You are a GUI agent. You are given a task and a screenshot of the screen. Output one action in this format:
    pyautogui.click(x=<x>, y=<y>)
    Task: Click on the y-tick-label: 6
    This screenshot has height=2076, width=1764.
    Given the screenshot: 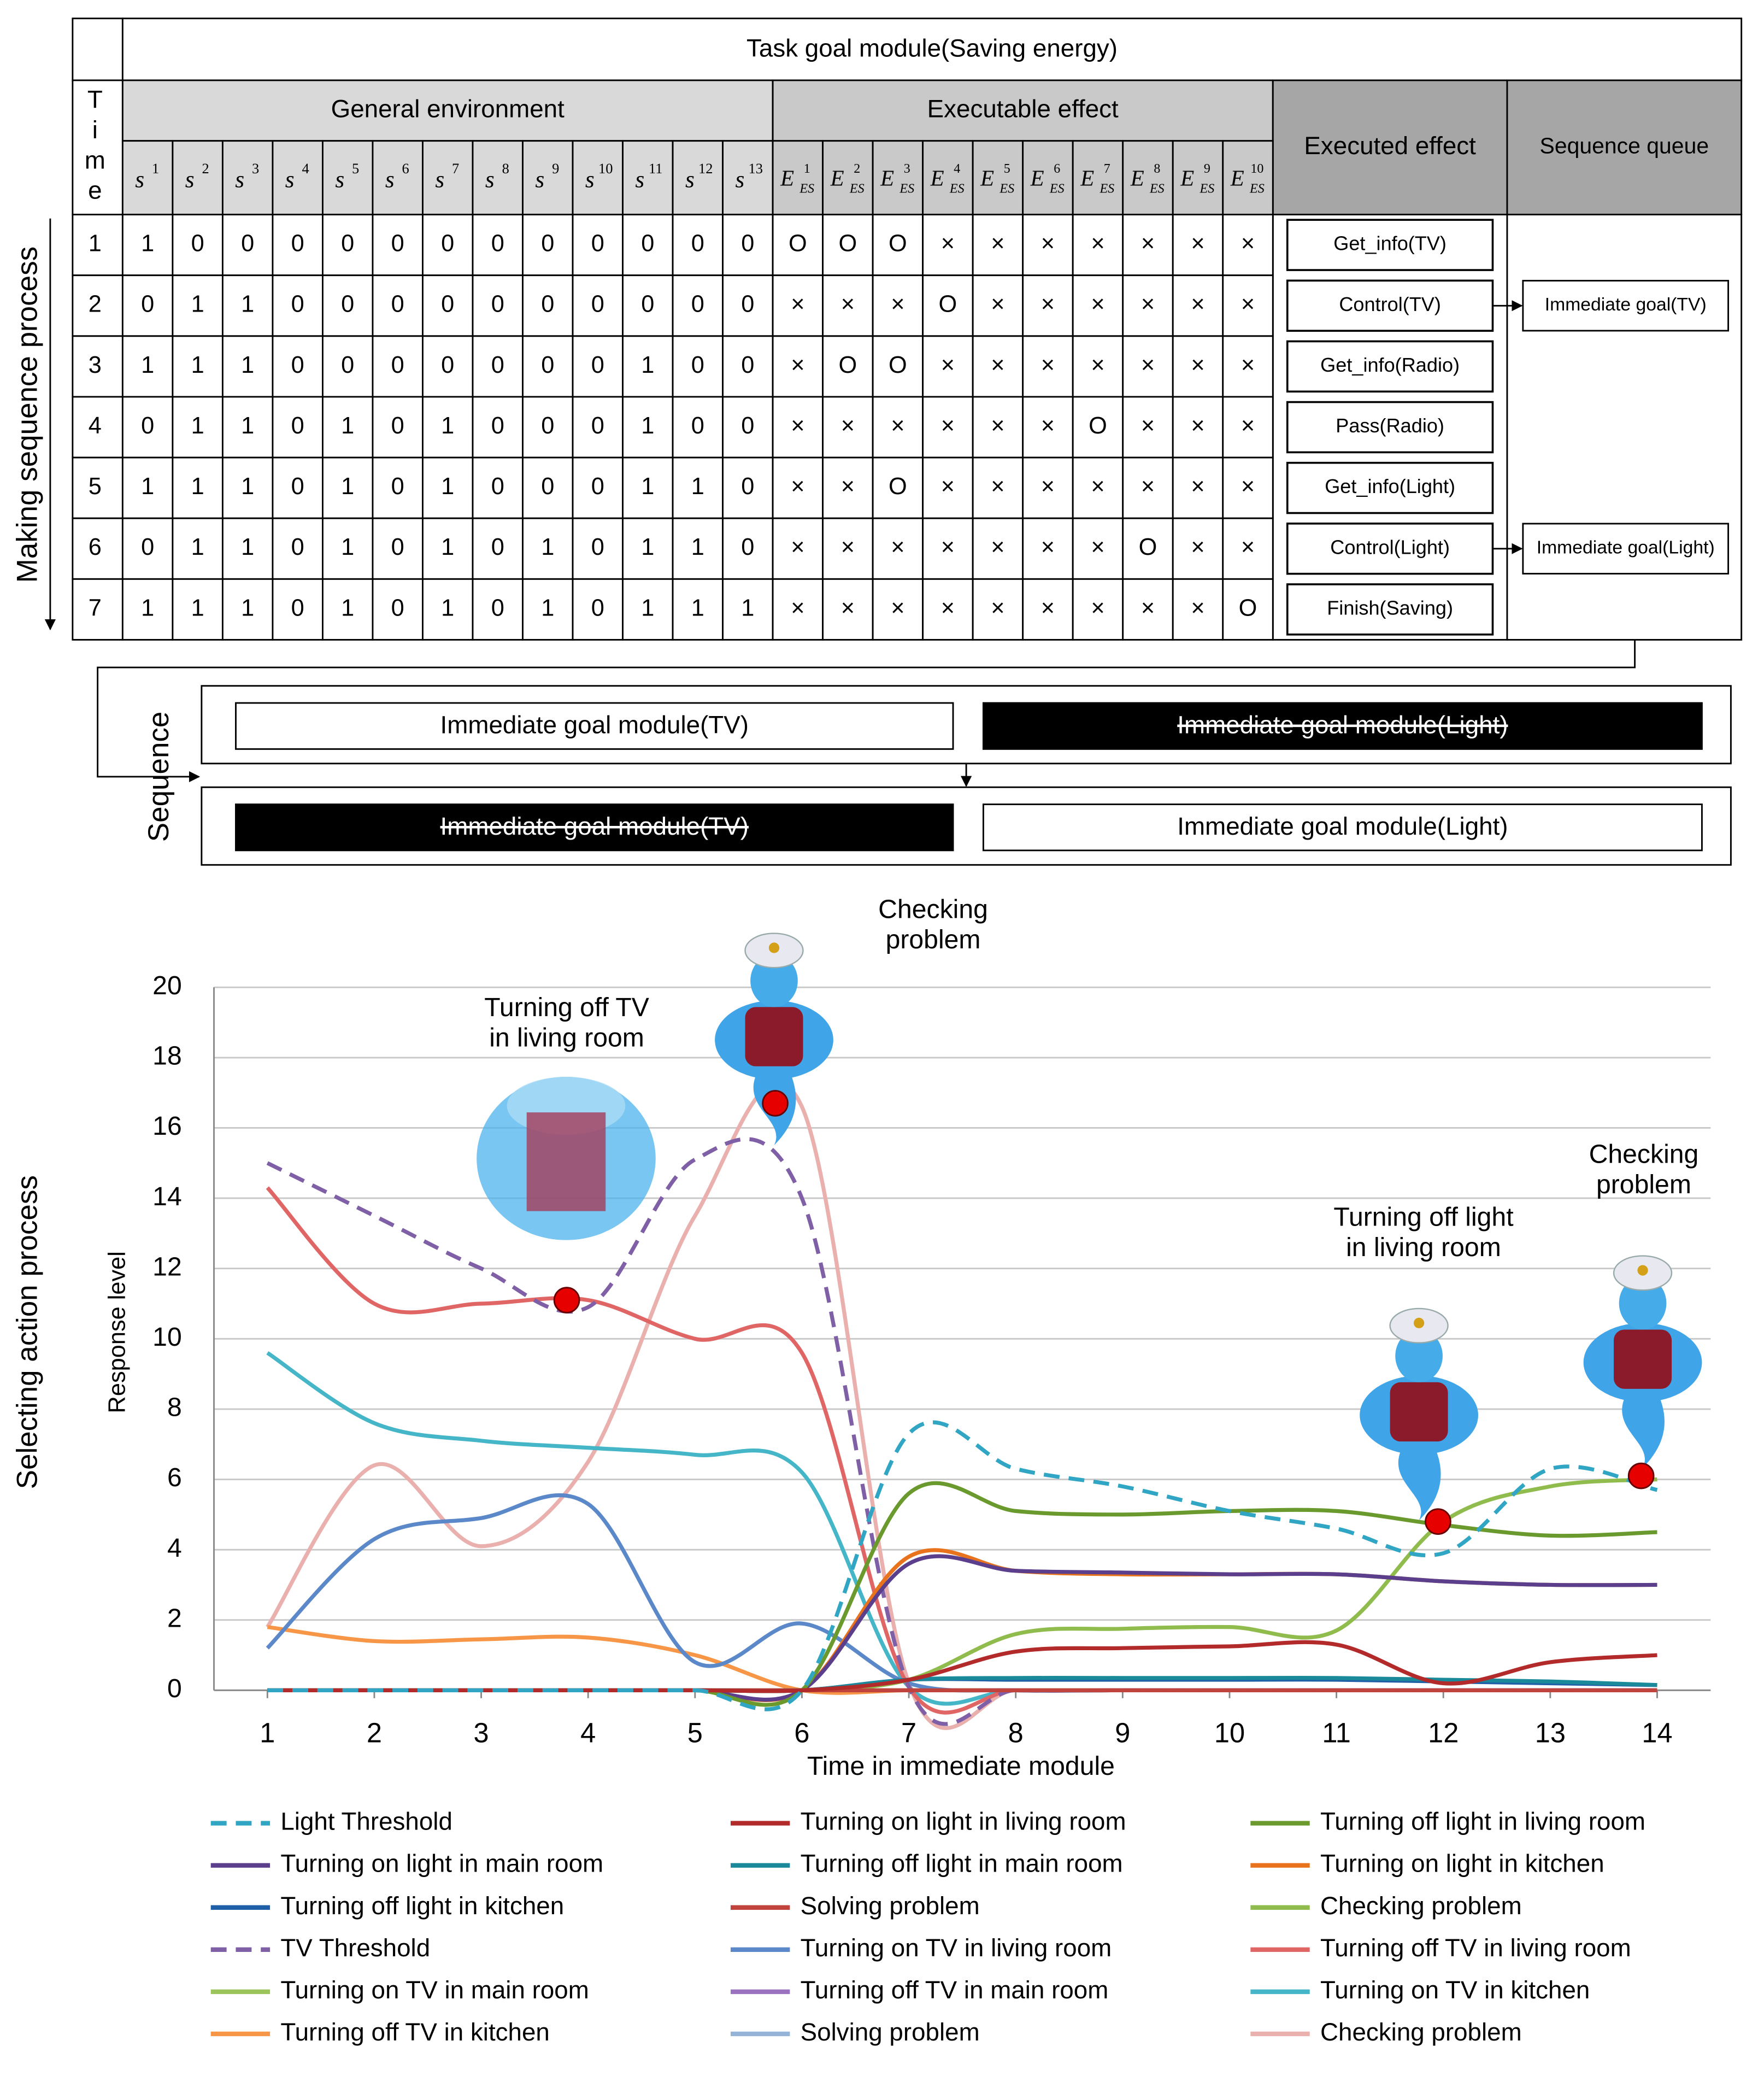 What is the action you would take?
    pyautogui.click(x=174, y=1477)
    